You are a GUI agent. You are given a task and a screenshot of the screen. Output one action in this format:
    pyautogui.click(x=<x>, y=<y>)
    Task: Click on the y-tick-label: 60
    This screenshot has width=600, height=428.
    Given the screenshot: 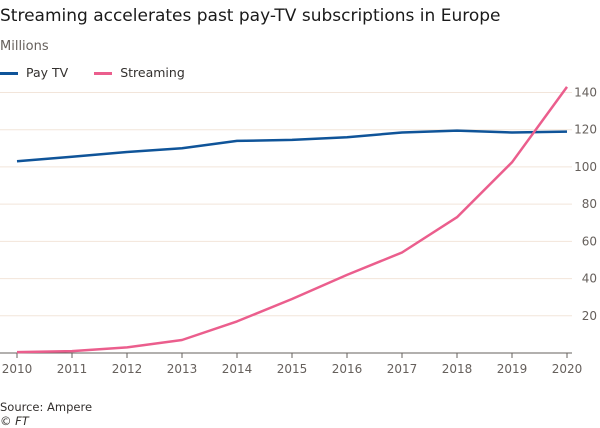 What is the action you would take?
    pyautogui.click(x=589, y=241)
    